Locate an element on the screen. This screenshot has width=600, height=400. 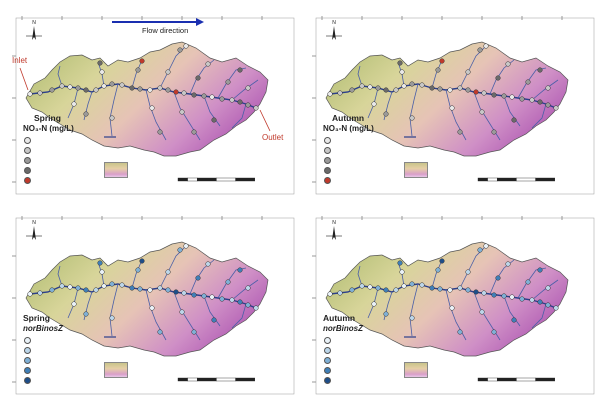
variable-title: NO₃-N (mg/L) is located at coordinates (348, 128).